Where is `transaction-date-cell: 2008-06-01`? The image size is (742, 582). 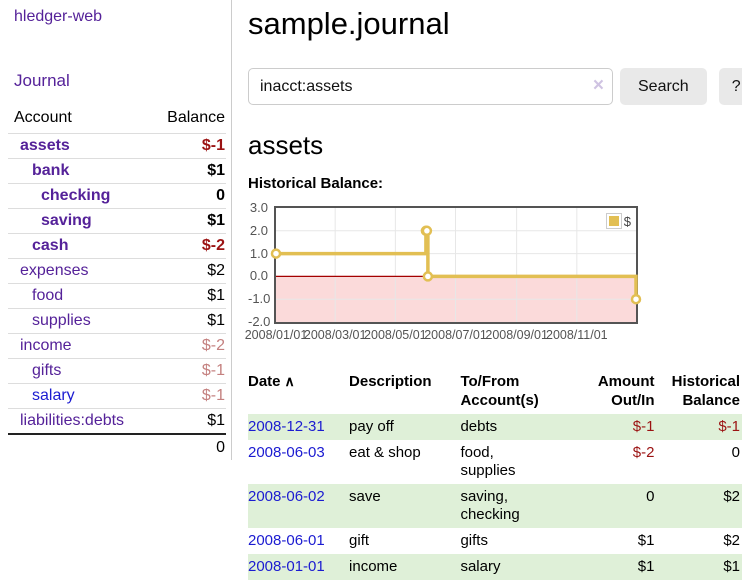 transaction-date-cell: 2008-06-01 is located at coordinates (298, 541).